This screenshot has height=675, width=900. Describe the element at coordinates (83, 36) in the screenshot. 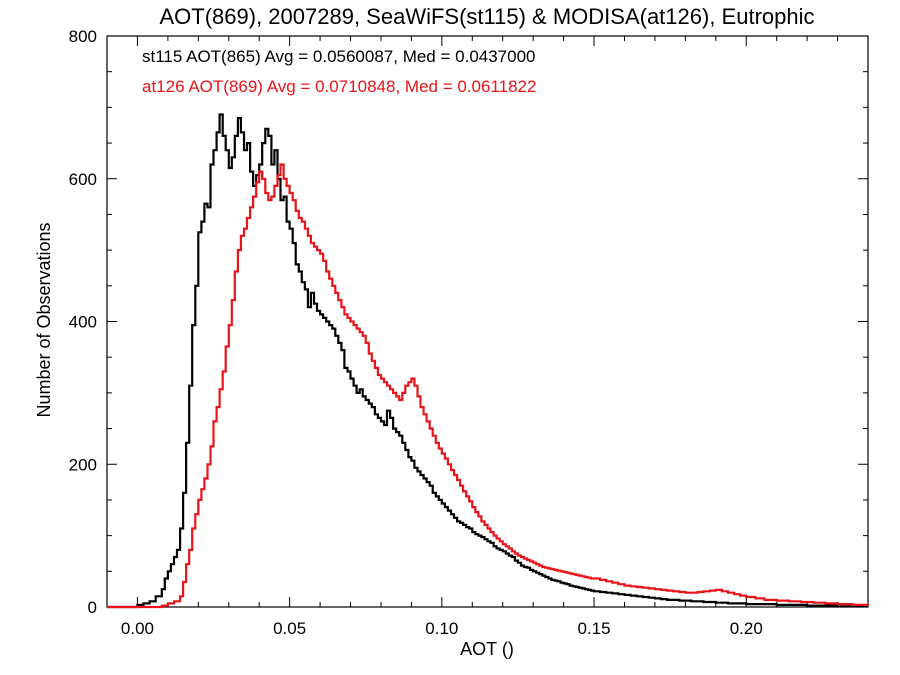

I see `y-tick-label: 800` at that location.